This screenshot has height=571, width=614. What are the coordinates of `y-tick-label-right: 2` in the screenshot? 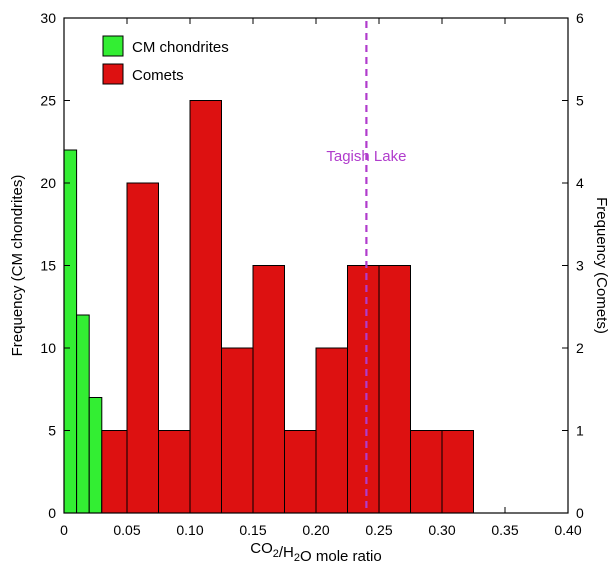 It's located at (580, 348).